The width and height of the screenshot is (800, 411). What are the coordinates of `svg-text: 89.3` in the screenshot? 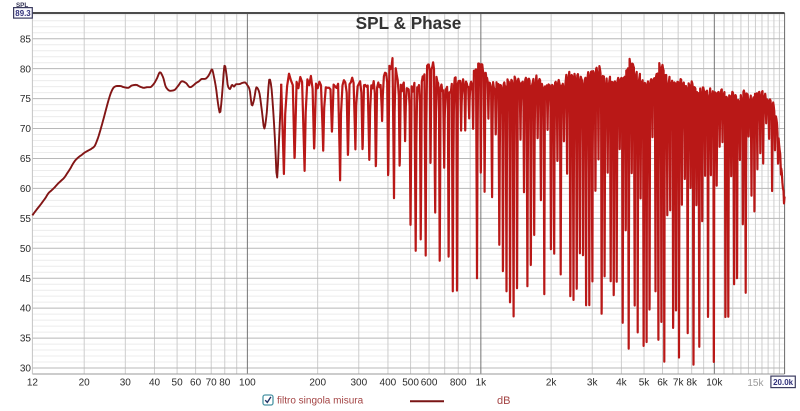 It's located at (23, 13).